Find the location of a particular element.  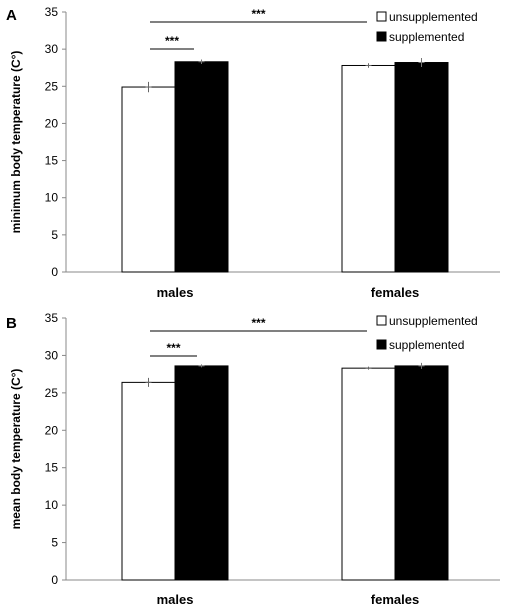

y-axis-label: mean body temperature (C°) is located at coordinates (16, 449).